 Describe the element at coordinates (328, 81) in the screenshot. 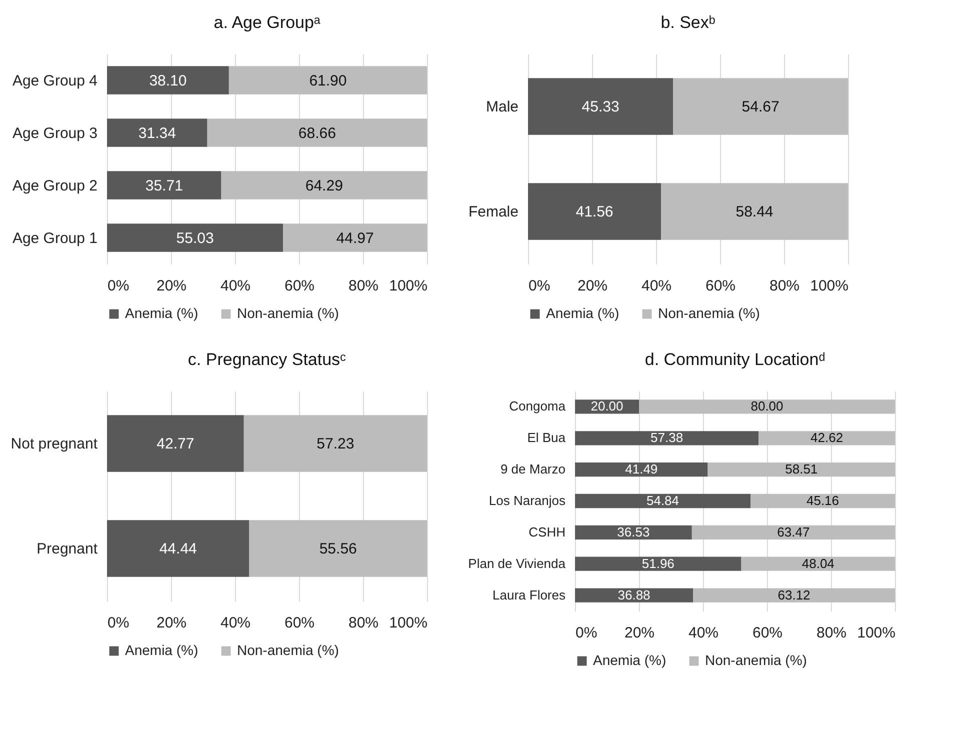

I see `data-label: 61.90` at that location.